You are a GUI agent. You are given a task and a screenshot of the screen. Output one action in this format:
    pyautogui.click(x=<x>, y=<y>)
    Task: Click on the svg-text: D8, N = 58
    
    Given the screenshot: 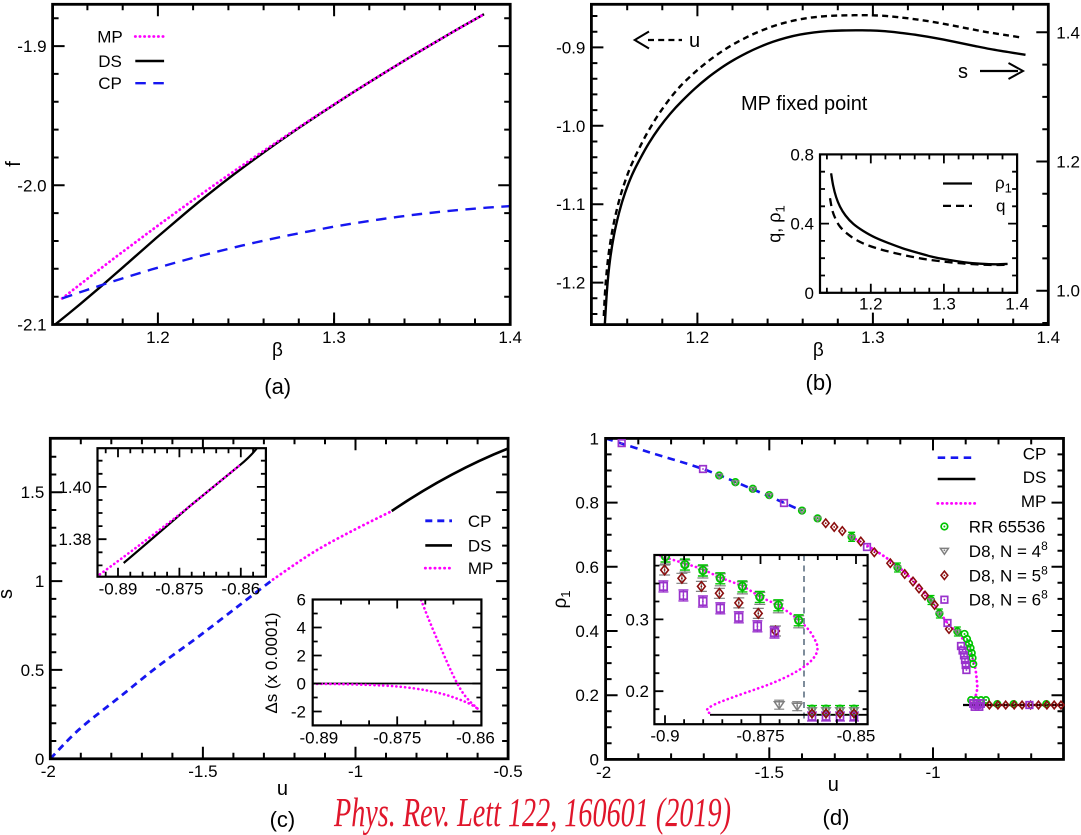 What is the action you would take?
    pyautogui.click(x=1008, y=574)
    